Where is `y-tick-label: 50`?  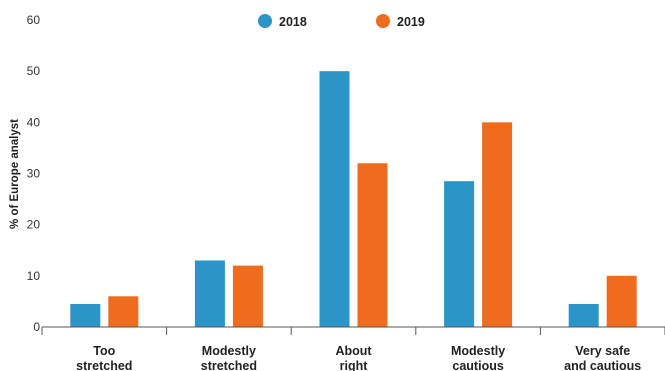
y-tick-label: 50 is located at coordinates (34, 71).